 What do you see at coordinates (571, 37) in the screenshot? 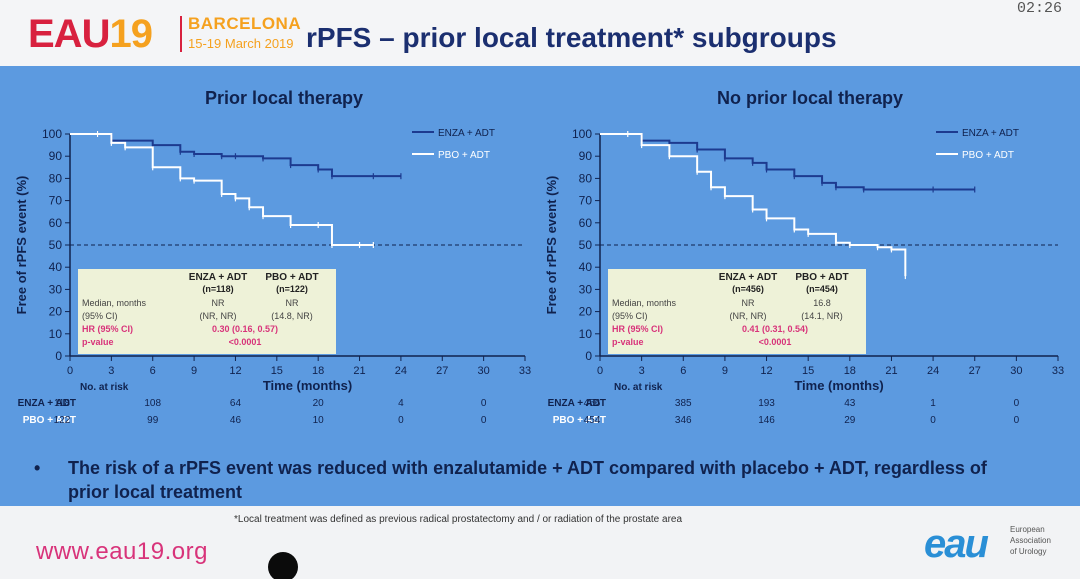
I see `slide-title: rPFS – prior local treatment* subgroups` at bounding box center [571, 37].